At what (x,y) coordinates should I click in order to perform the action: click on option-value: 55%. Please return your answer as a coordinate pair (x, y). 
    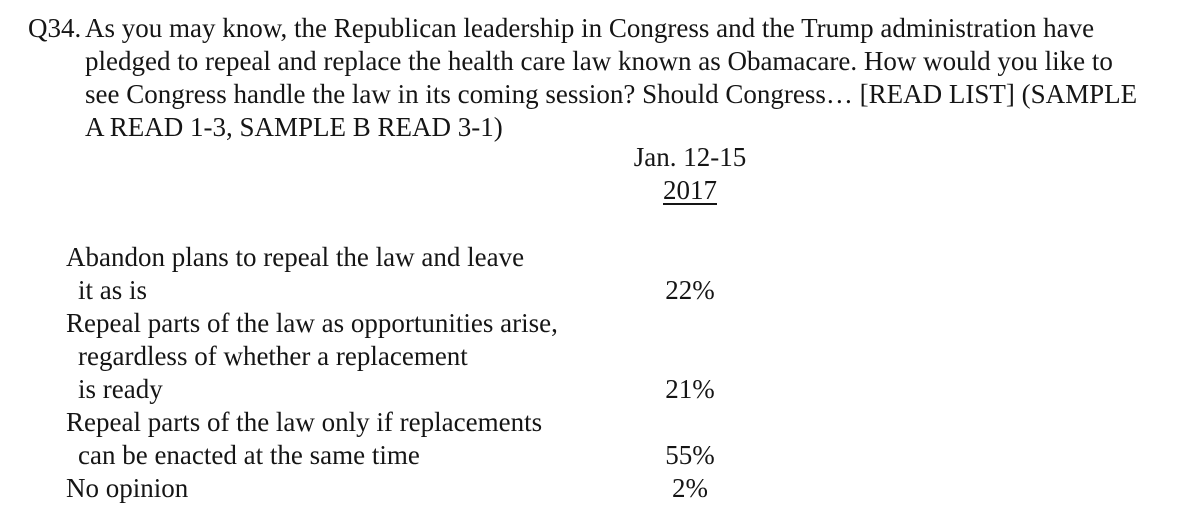
    Looking at the image, I should click on (690, 455).